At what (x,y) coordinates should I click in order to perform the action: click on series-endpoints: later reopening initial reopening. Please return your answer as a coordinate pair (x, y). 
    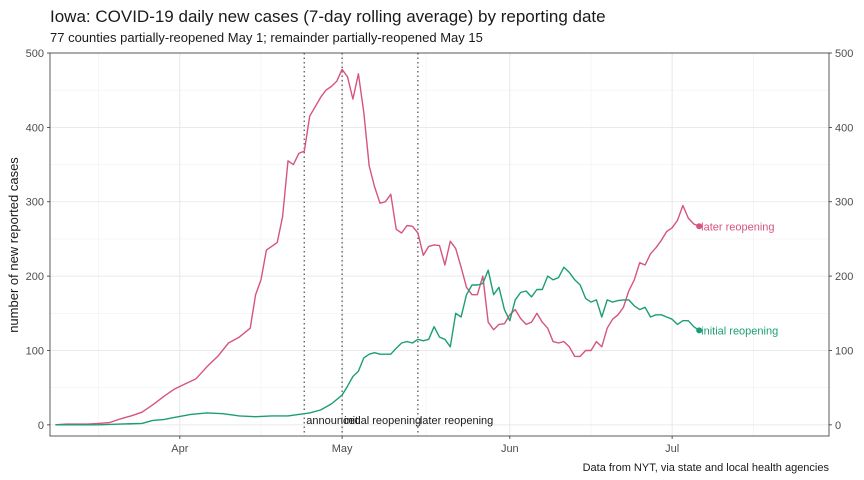
    Looking at the image, I should click on (737, 279).